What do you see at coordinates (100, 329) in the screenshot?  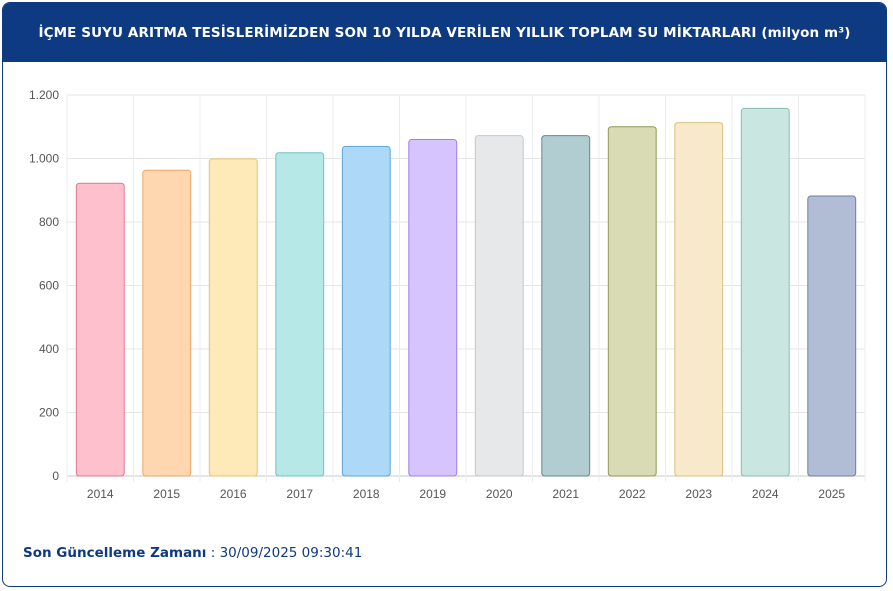 I see `bar-2014` at bounding box center [100, 329].